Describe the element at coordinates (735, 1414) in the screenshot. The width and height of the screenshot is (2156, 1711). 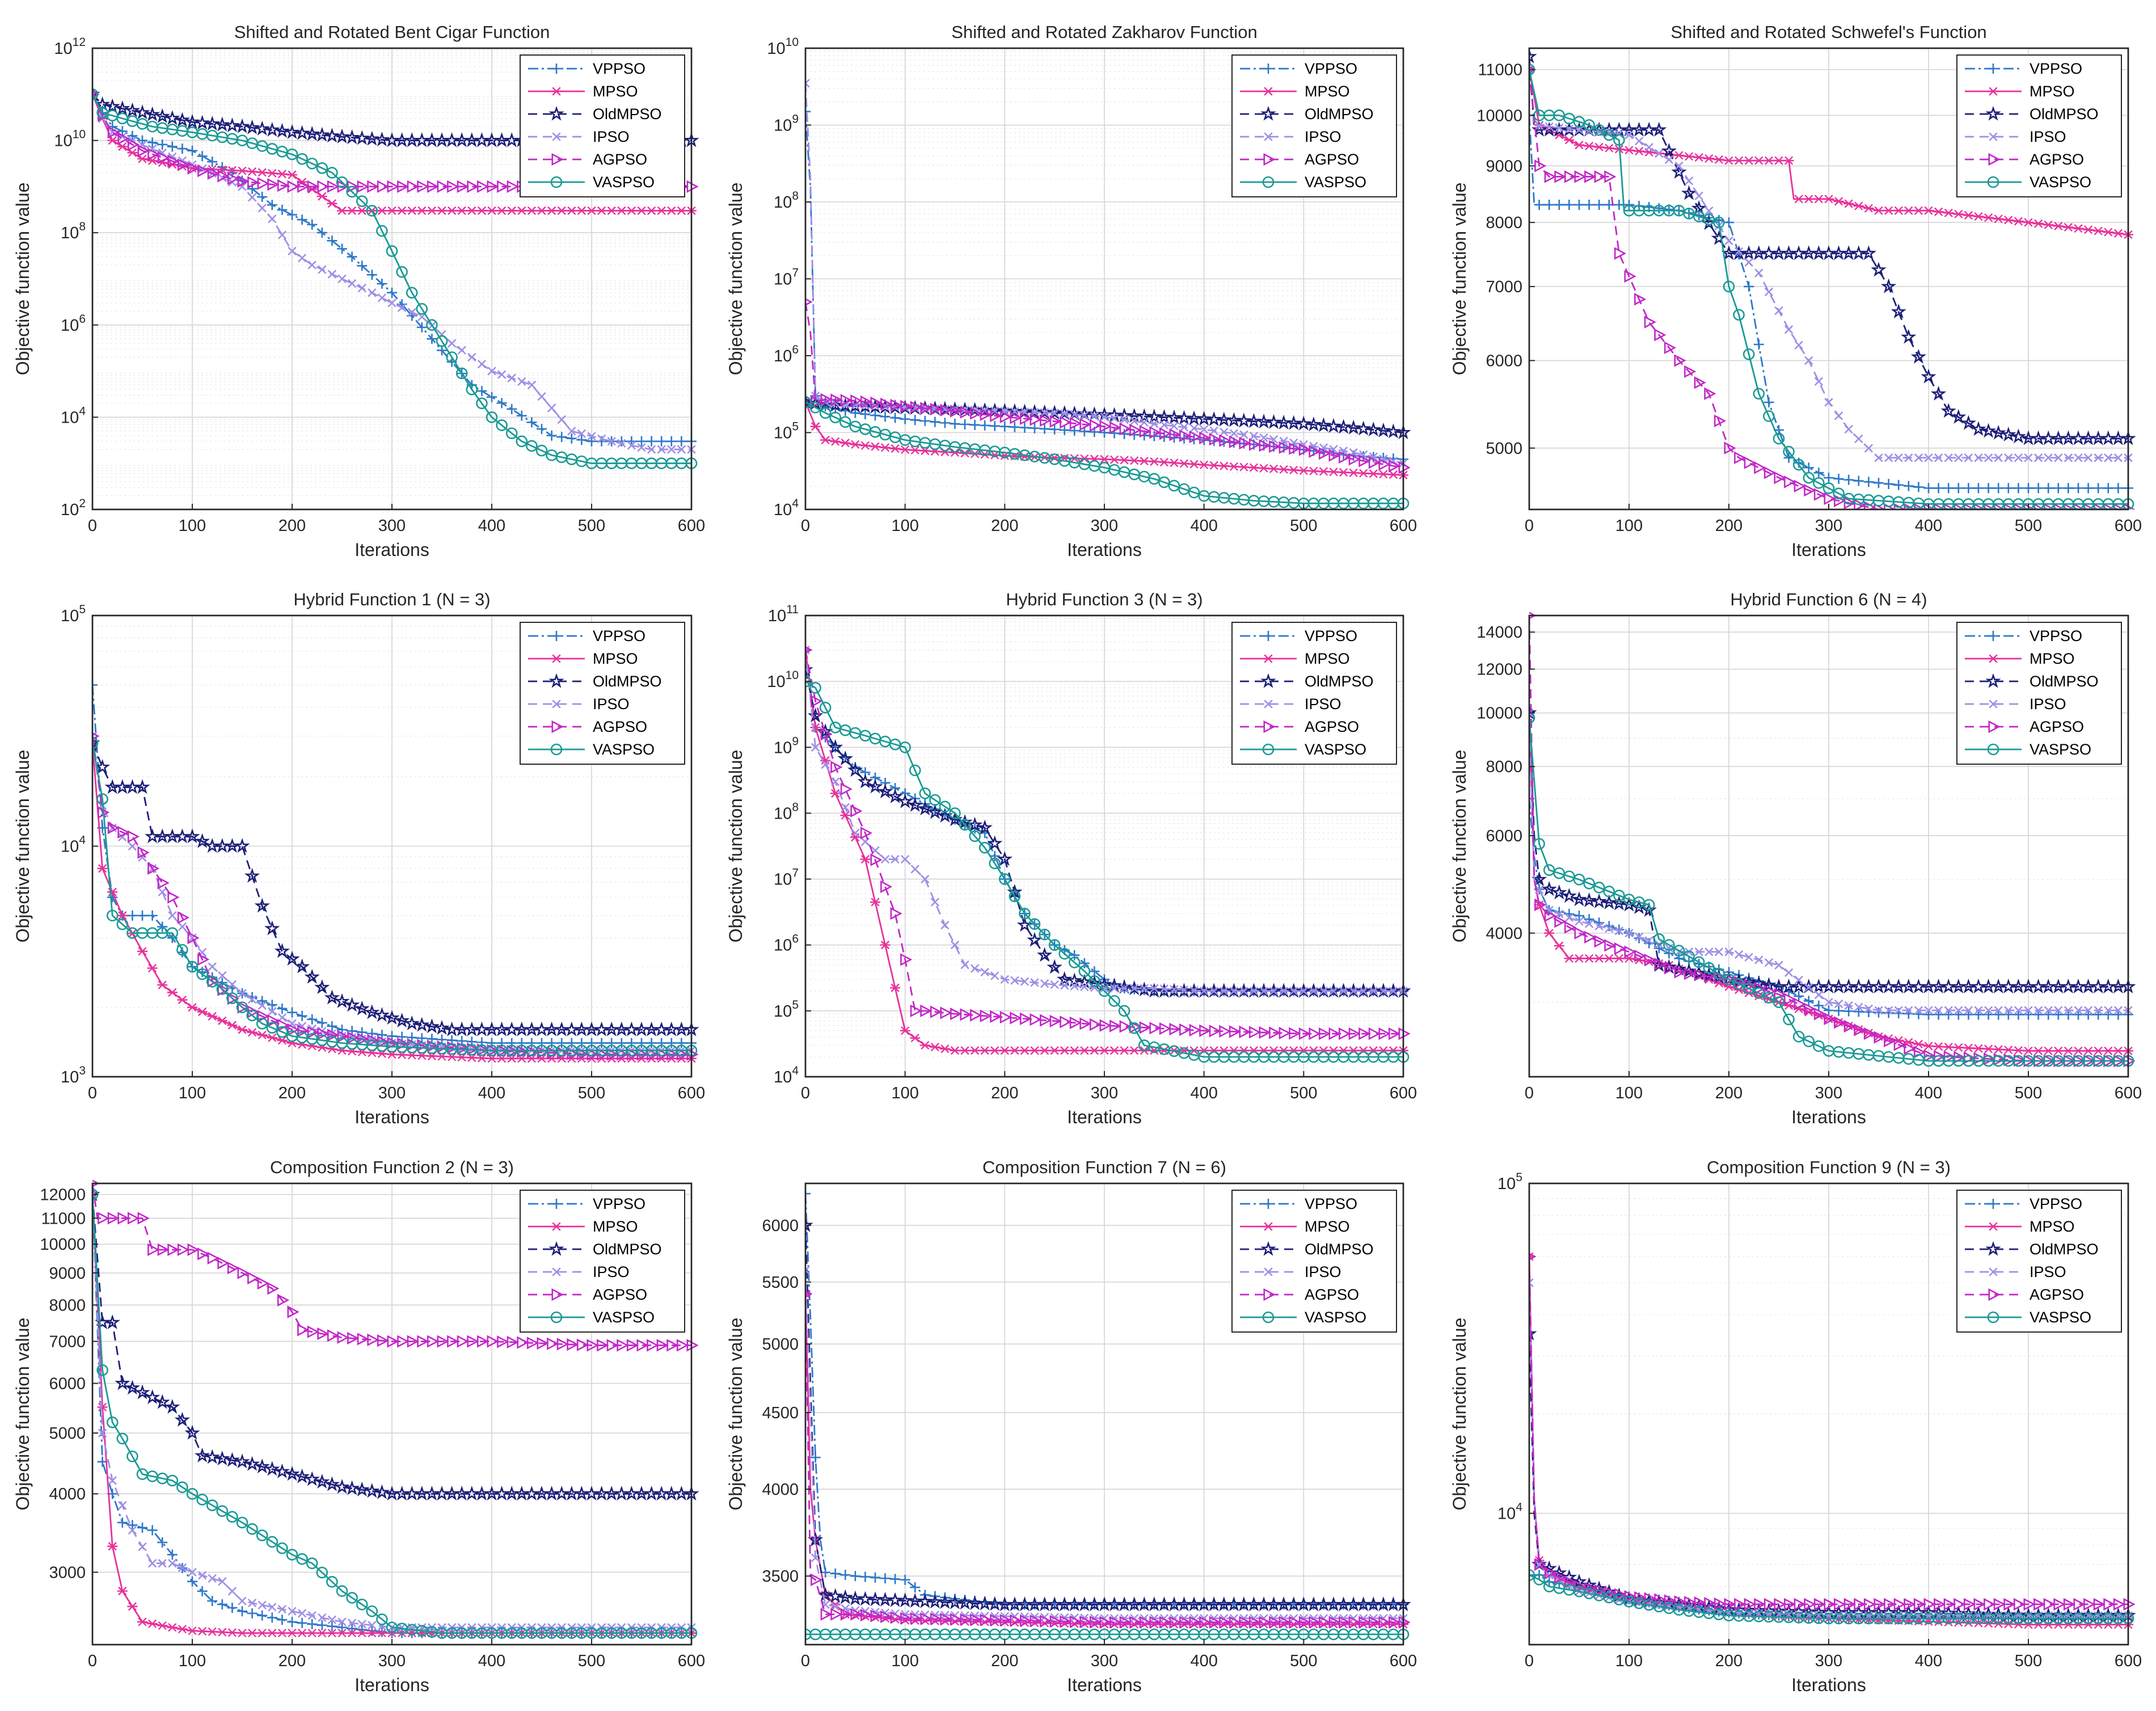
I see `y-axis-label: Objective function value` at that location.